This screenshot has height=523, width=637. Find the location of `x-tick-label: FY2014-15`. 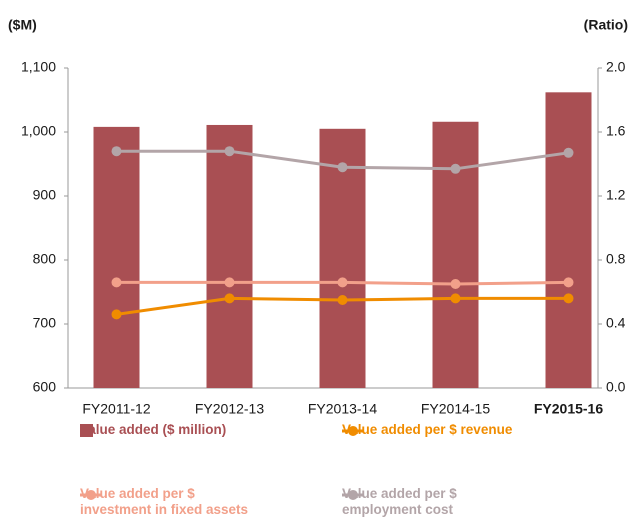

x-tick-label: FY2014-15 is located at coordinates (455, 409).